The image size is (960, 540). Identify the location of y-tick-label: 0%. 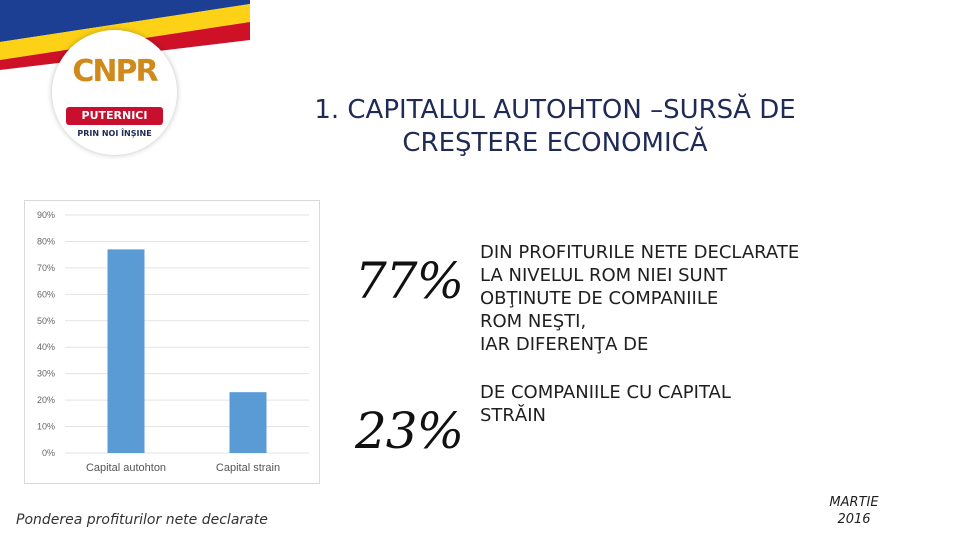
(48, 453).